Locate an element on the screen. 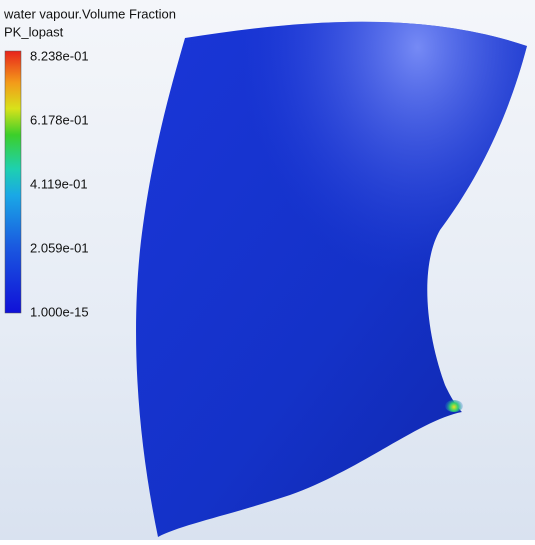 Image resolution: width=535 pixels, height=545 pixels. vapour-spot is located at coordinates (454, 406).